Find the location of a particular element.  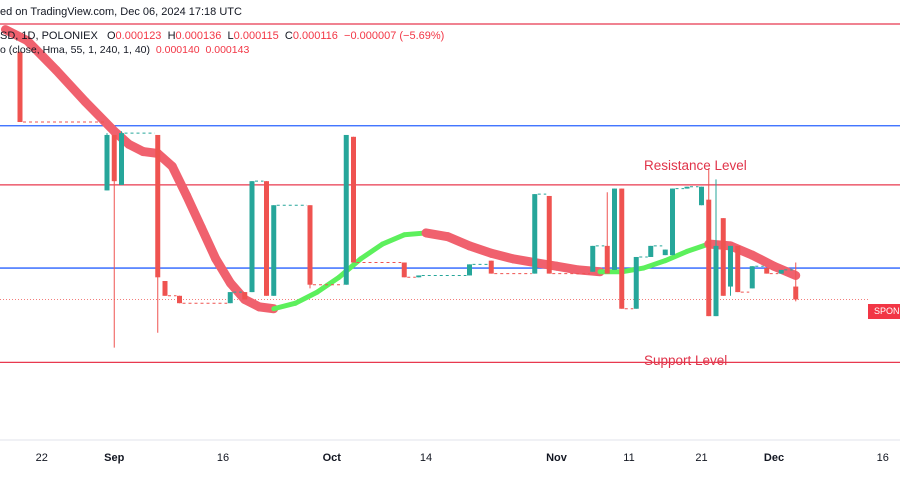

close-value: 0.000116 is located at coordinates (315, 36).